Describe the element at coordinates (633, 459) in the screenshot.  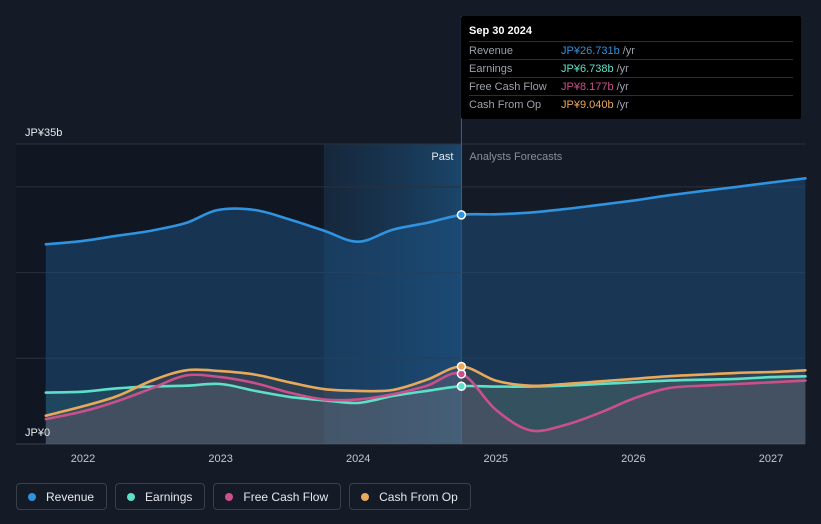
I see `x-tick-label: 2026` at that location.